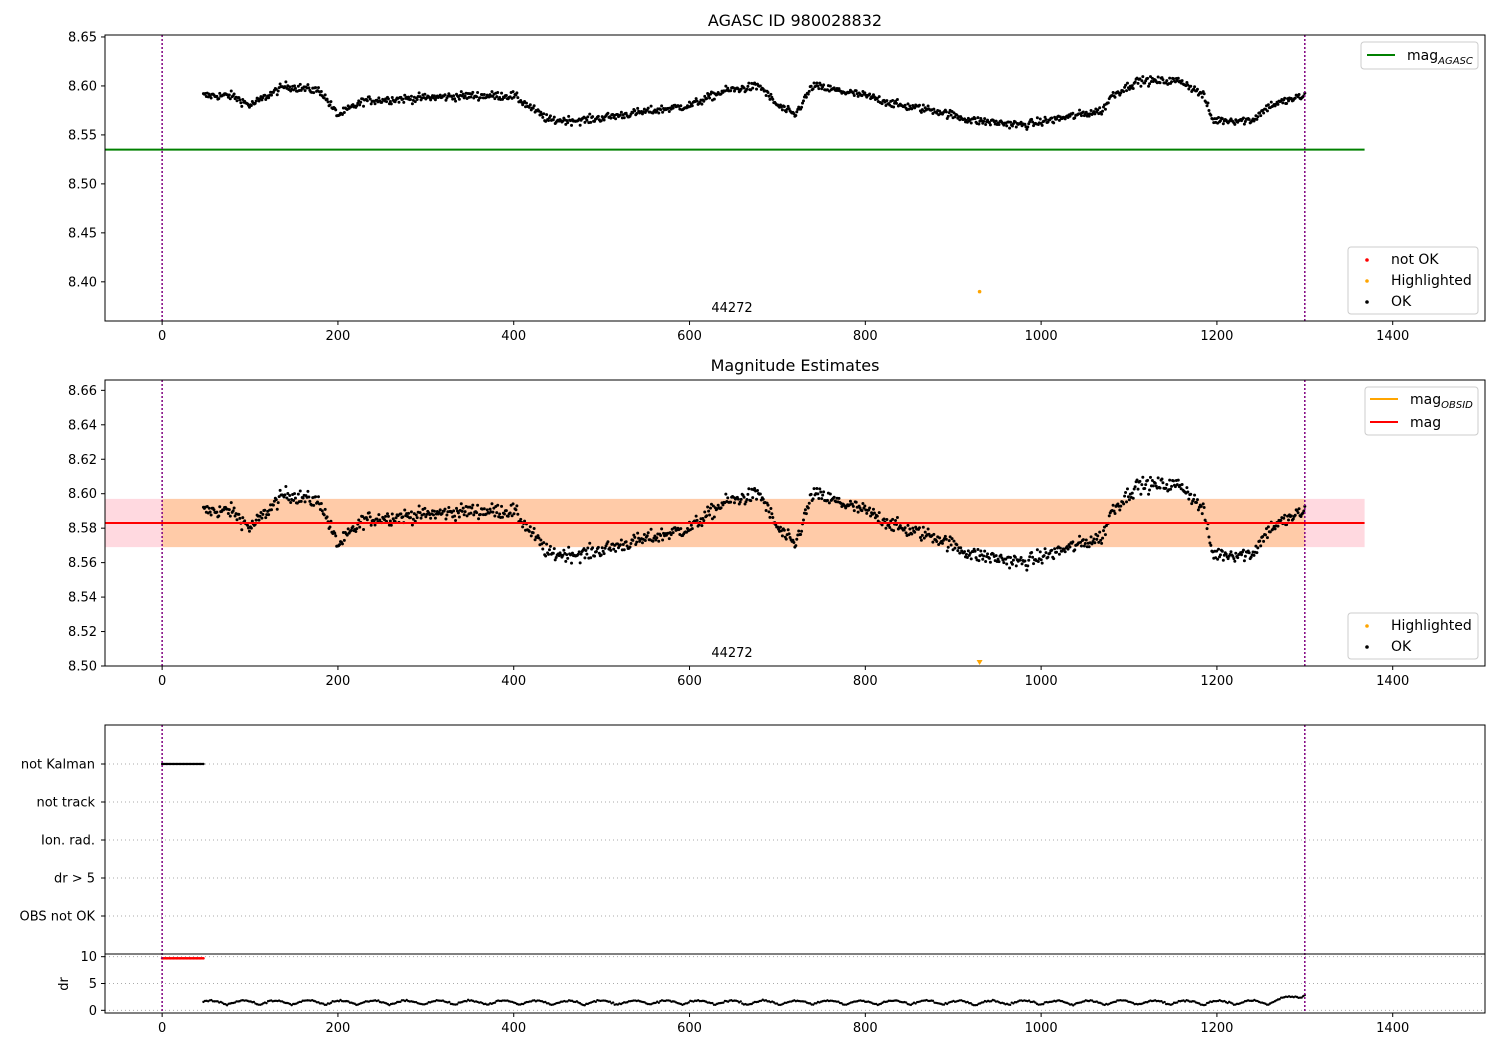 The image size is (1500, 1054). What do you see at coordinates (979, 662) in the screenshot?
I see `highlighted-point` at bounding box center [979, 662].